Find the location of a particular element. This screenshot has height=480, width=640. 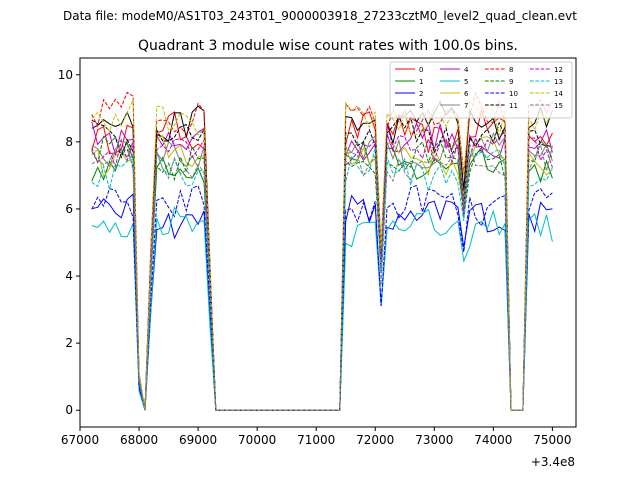

y-tick-label: 6 is located at coordinates (69, 209).